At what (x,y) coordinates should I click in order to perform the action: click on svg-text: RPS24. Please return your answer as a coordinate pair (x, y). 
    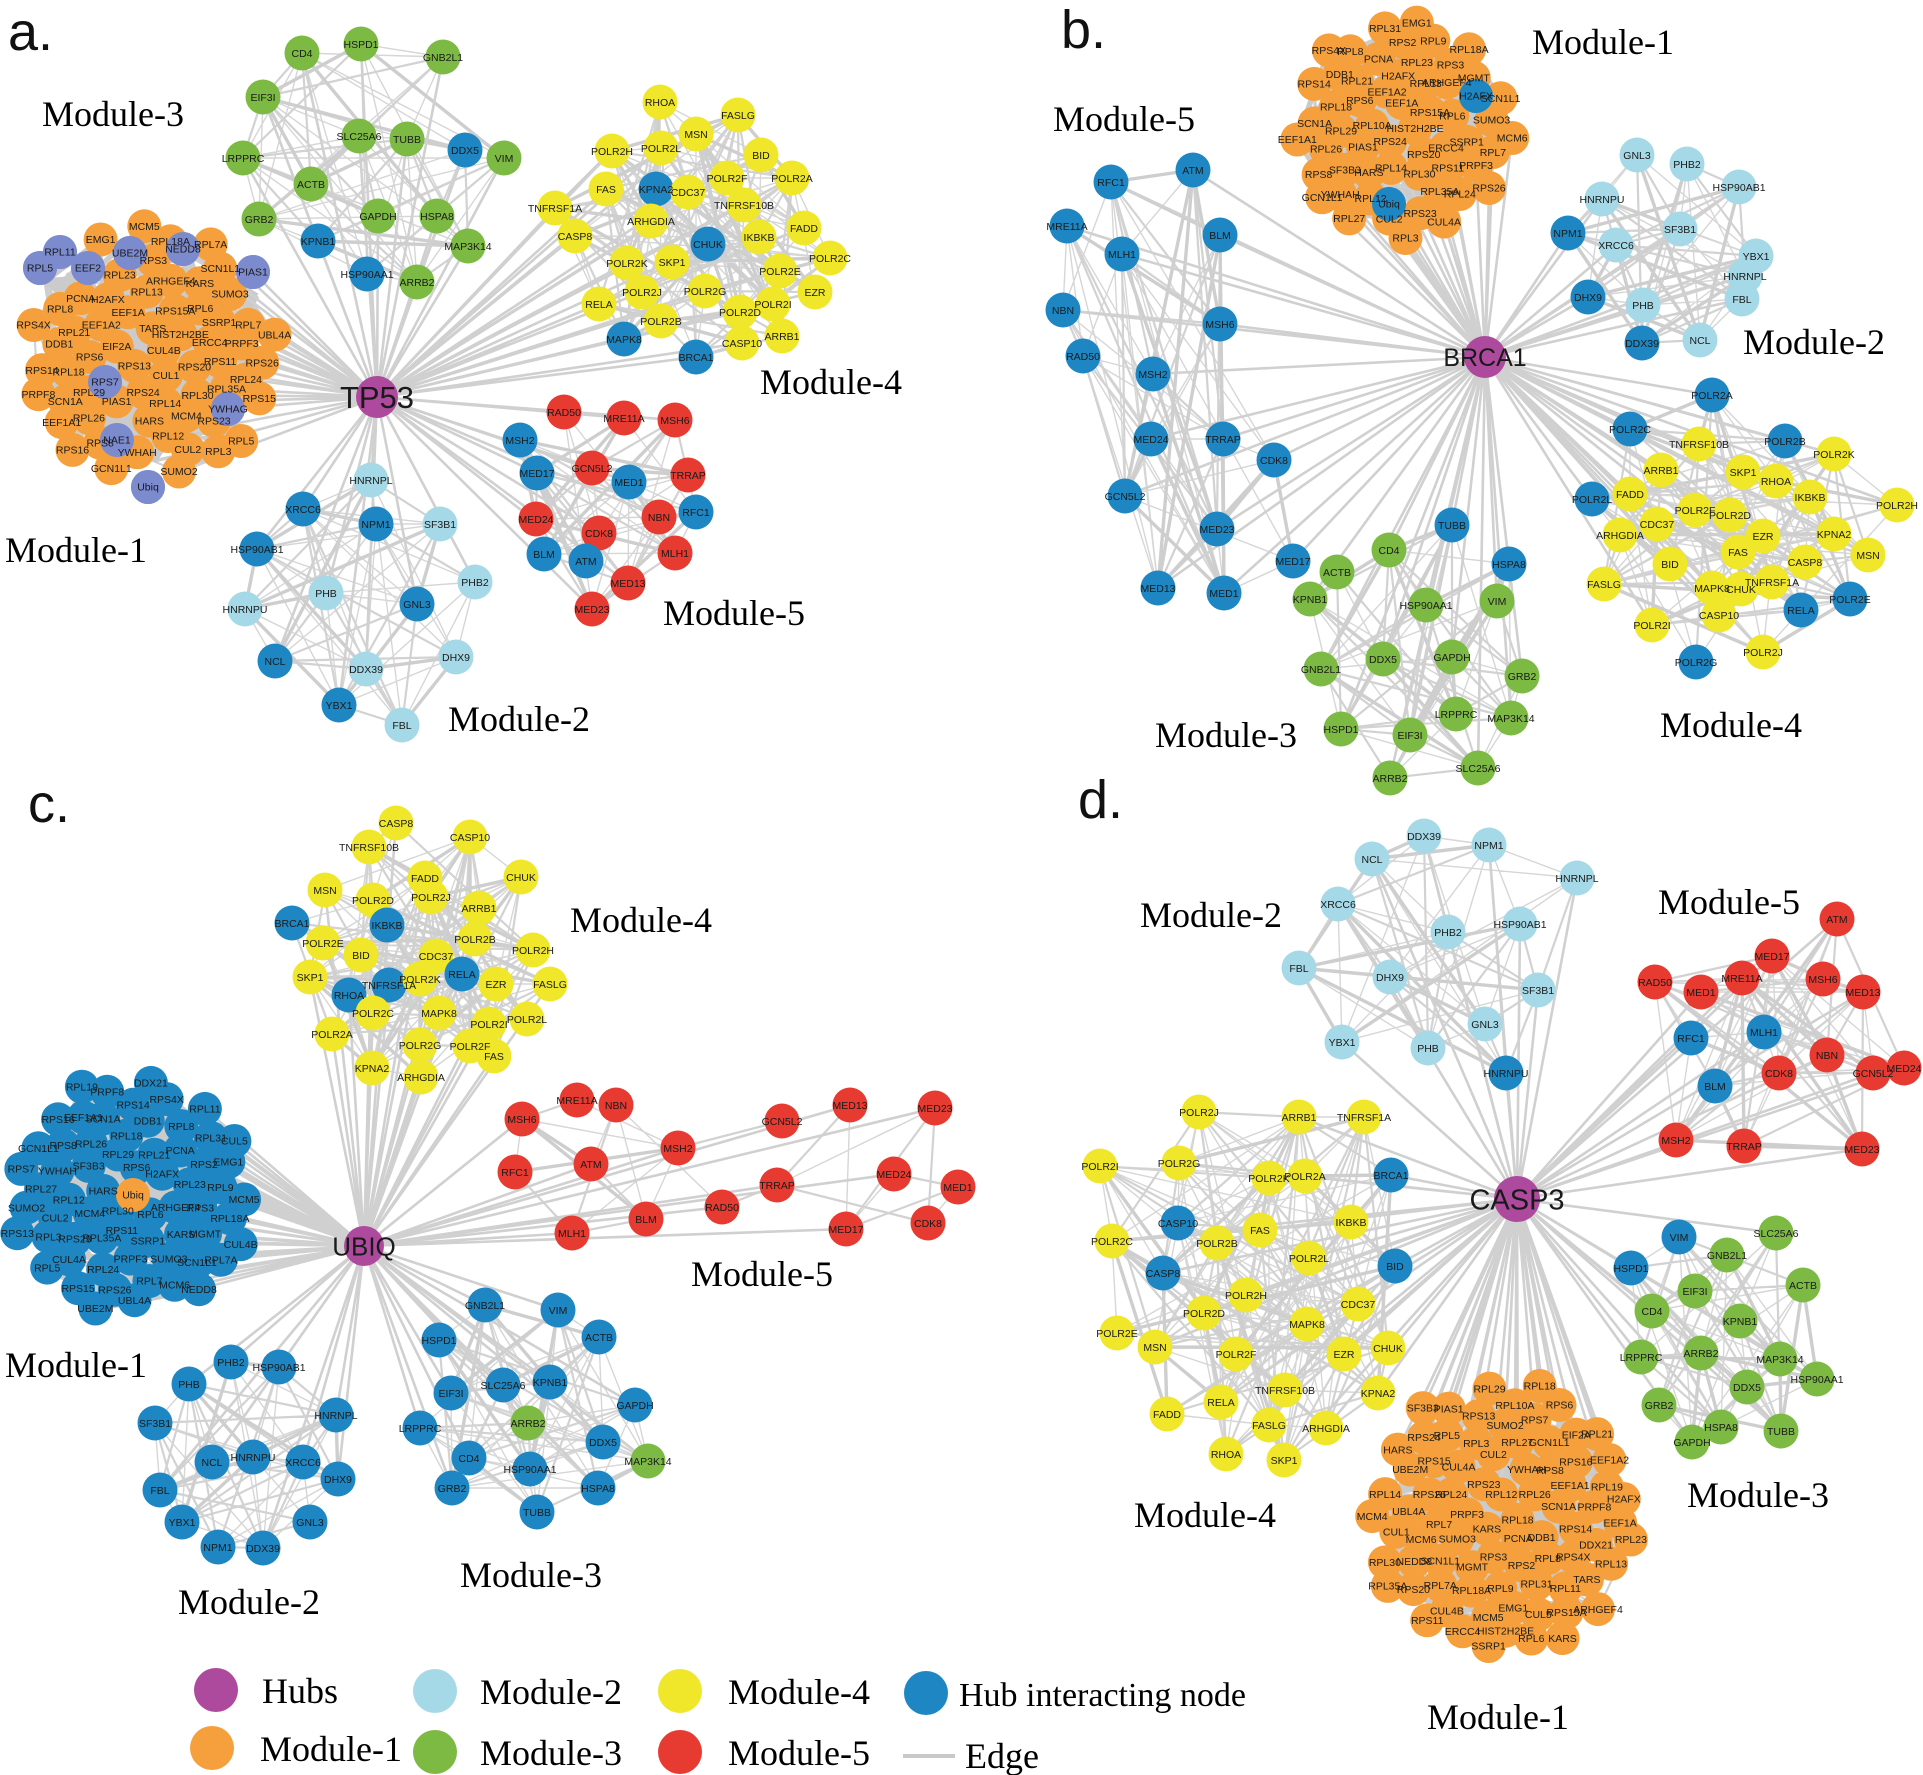
    Looking at the image, I should click on (1390, 142).